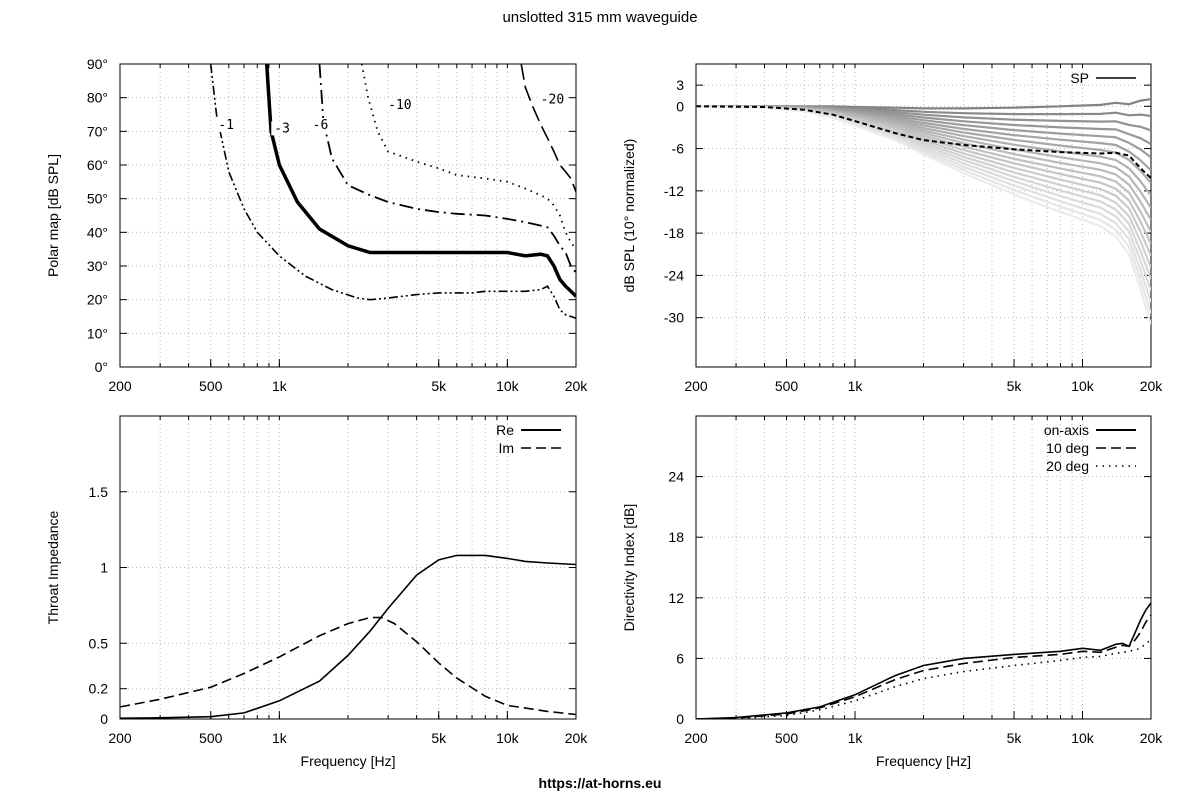  I want to click on series-line-Im, so click(348, 666).